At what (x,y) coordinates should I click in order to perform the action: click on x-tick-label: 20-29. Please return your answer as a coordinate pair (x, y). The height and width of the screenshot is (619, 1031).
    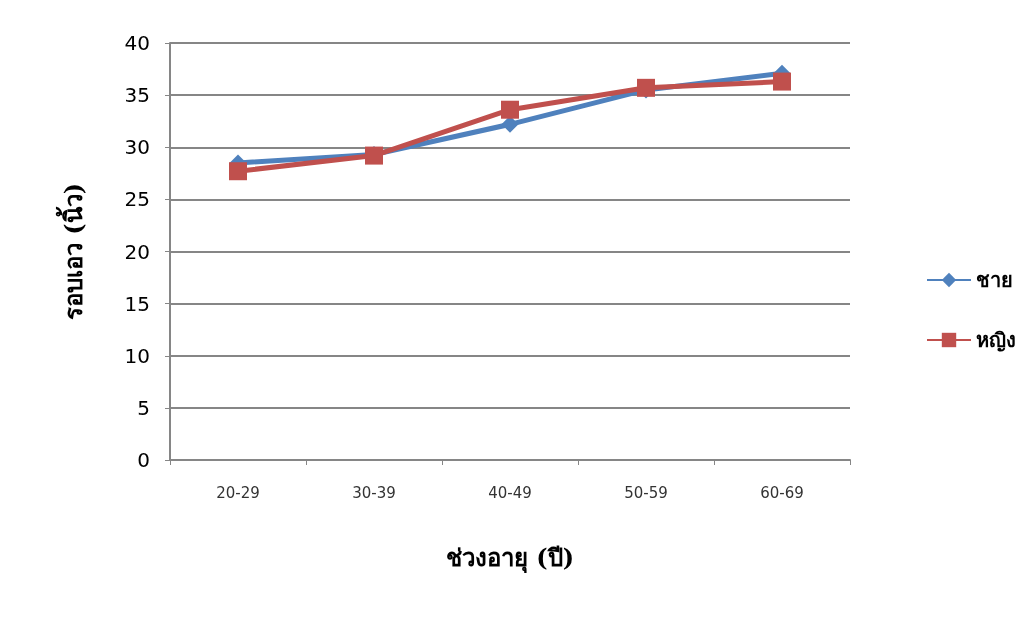
    Looking at the image, I should click on (238, 492).